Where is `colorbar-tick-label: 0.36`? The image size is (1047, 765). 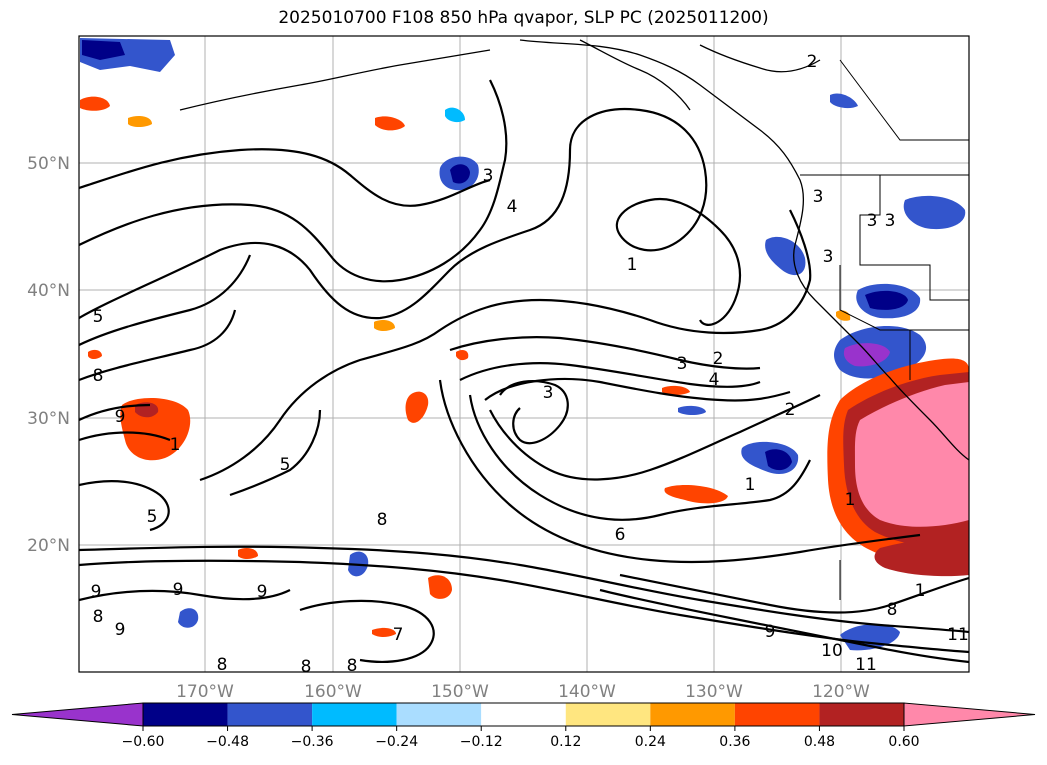 colorbar-tick-label: 0.36 is located at coordinates (734, 742).